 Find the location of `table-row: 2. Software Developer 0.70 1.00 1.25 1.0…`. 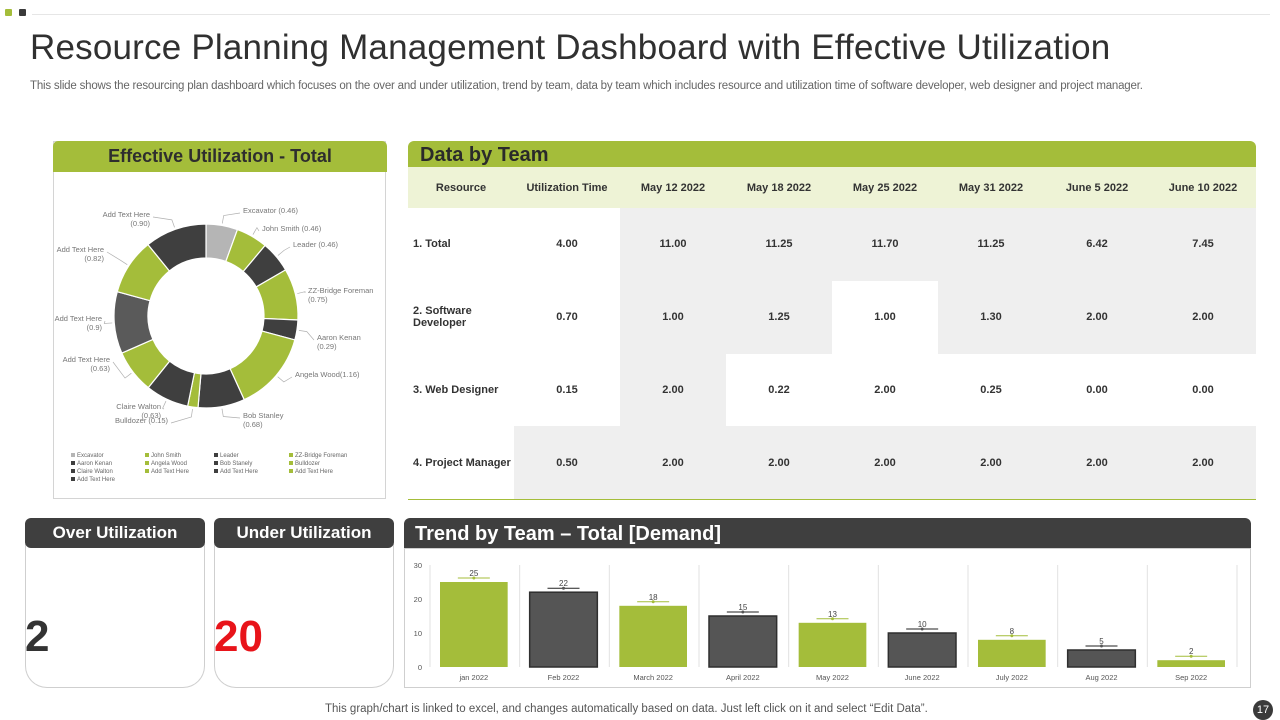

table-row: 2. Software Developer 0.70 1.00 1.25 1.0… is located at coordinates (832, 317).